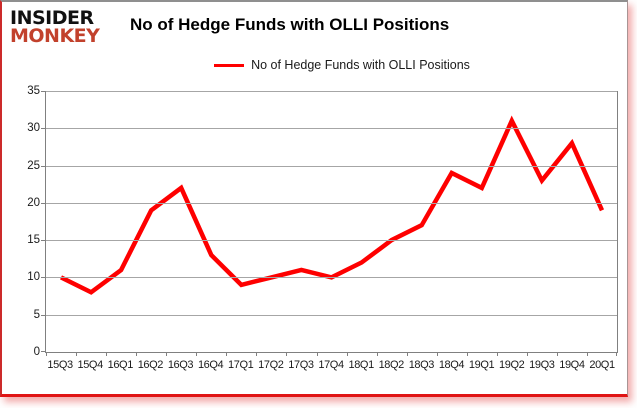 This screenshot has height=408, width=637. I want to click on logo-text-monkey: MONKEY, so click(55, 36).